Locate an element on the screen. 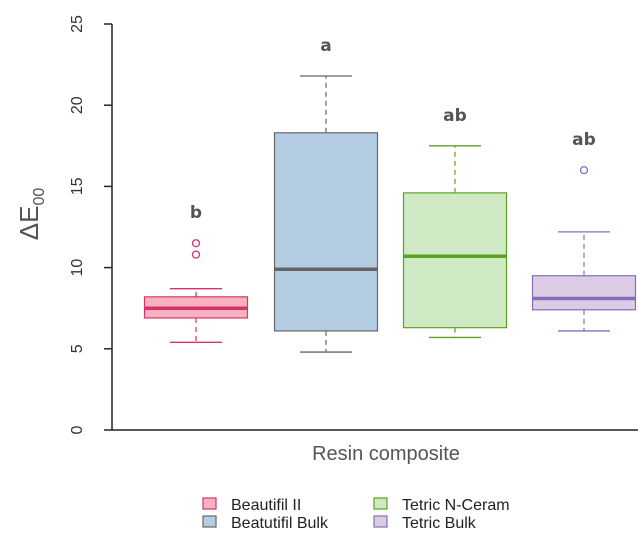 This screenshot has height=537, width=638. y-tick-label: 5 is located at coordinates (77, 348).